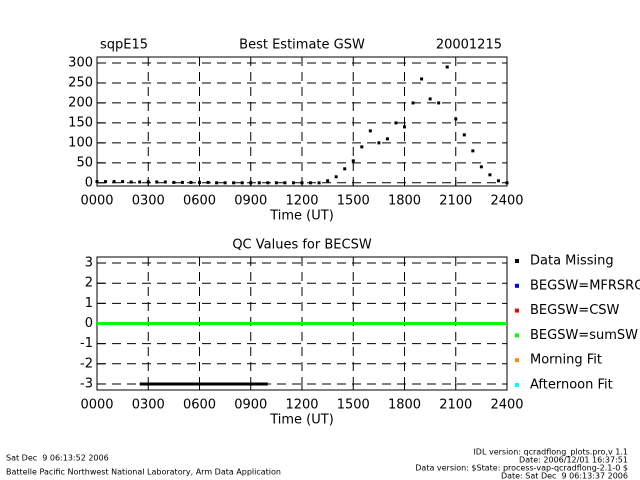 The image size is (640, 480). What do you see at coordinates (564, 476) in the screenshot?
I see `footer-text: Date: Sat Dec 9 06:13:37 2006` at bounding box center [564, 476].